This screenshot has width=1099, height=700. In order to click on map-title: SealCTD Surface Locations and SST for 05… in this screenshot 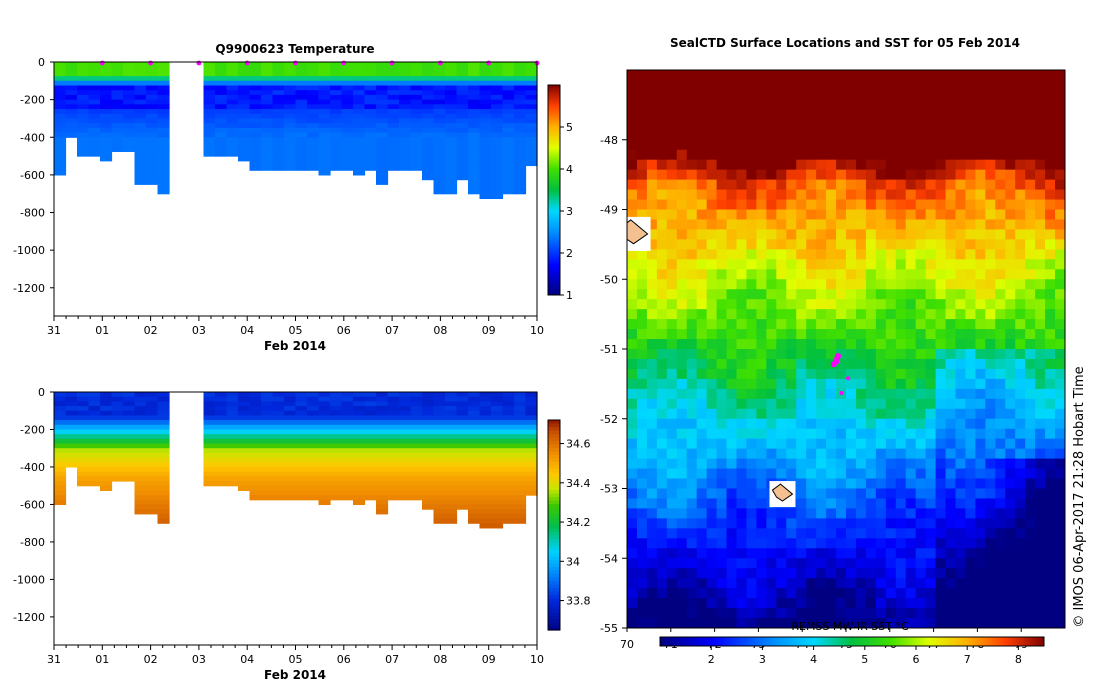, I will do `click(845, 43)`.